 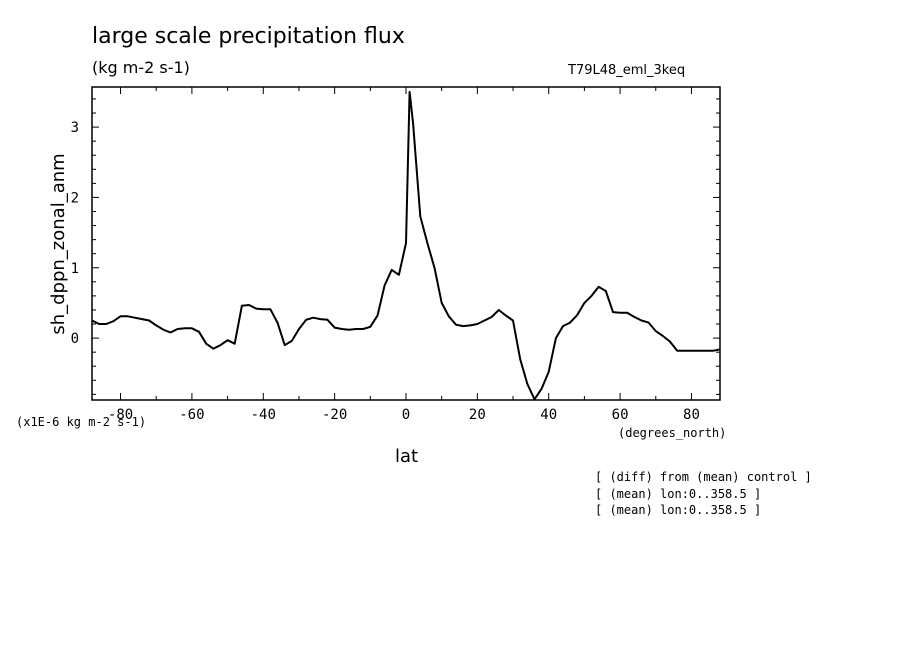 I want to click on chart-units-subtitle: (kg m-2 s-1), so click(x=141, y=67).